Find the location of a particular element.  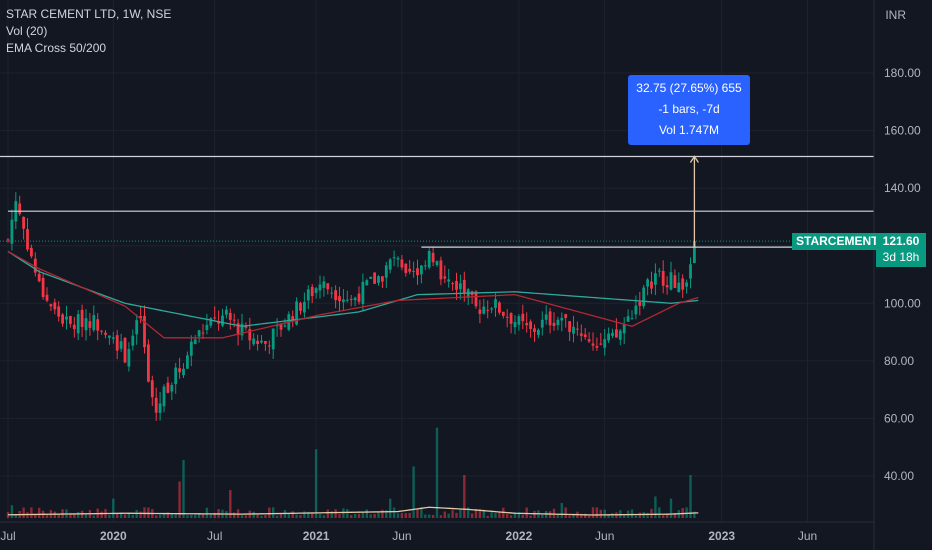

price-tick-label: 140.00 is located at coordinates (902, 188).